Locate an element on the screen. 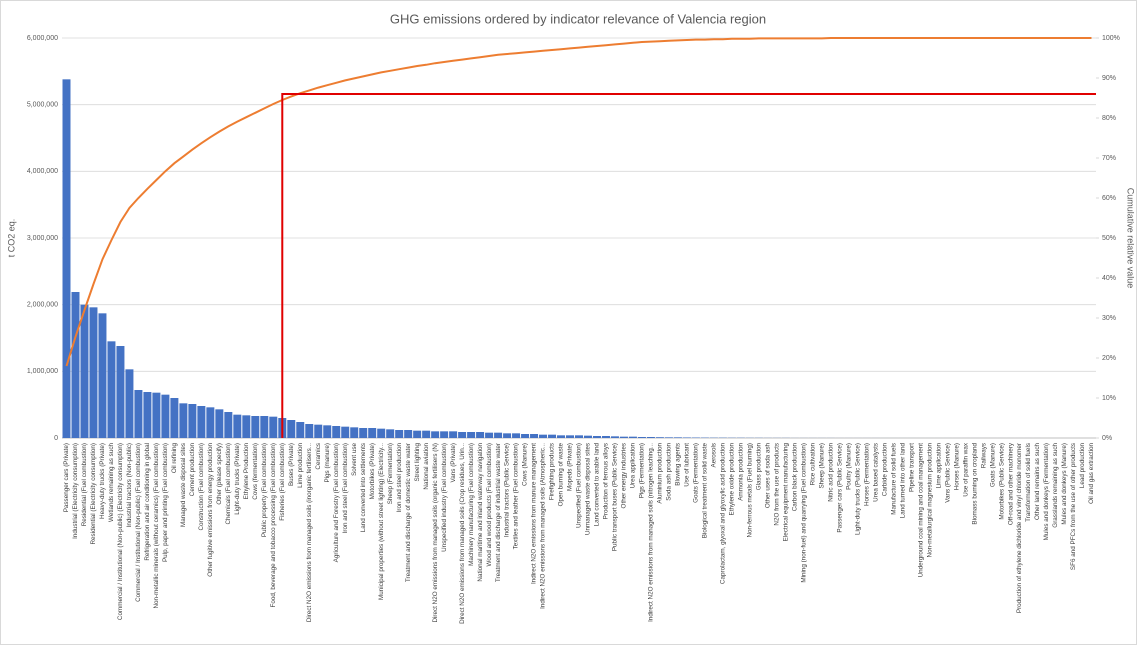 The height and width of the screenshot is (645, 1137). x-tick-label: Land turned into other land is located at coordinates (902, 481).